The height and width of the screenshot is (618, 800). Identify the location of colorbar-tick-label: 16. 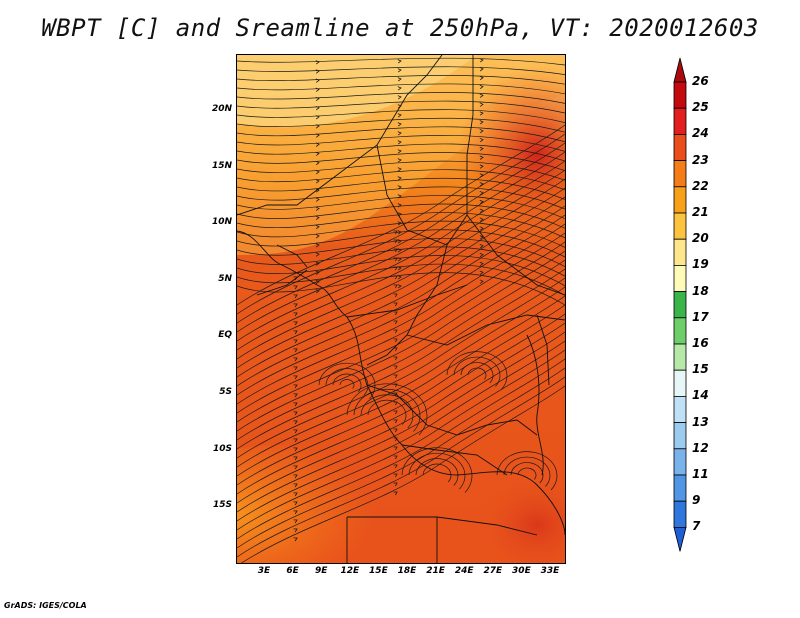
(700, 343).